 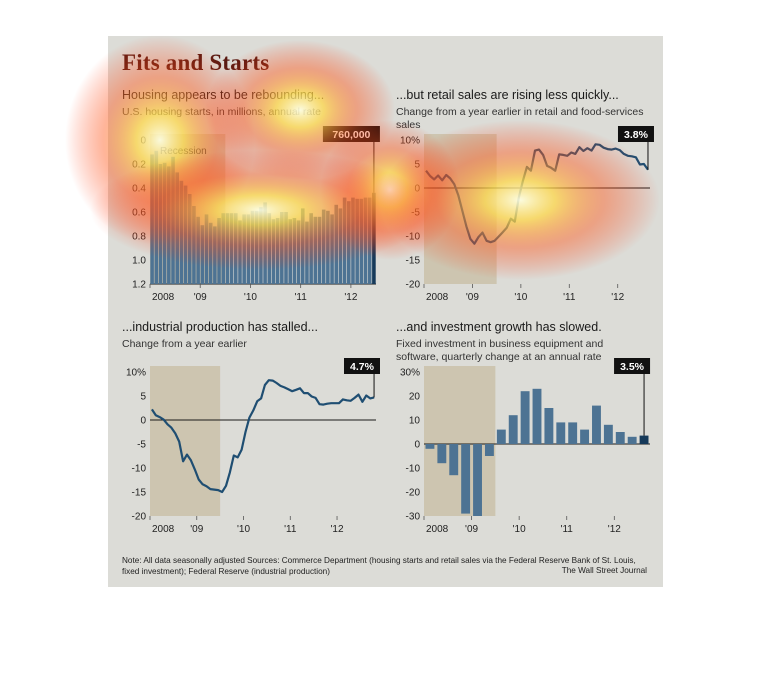 I want to click on industrial-xtick-label: '11, so click(x=290, y=529).